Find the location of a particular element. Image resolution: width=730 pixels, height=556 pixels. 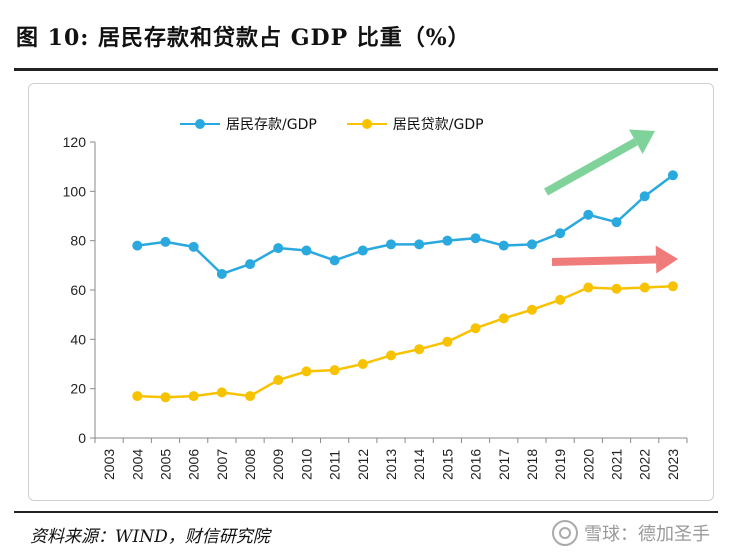

legend: 居民存款/GDP 居民贷款/GDP is located at coordinates (332, 124).